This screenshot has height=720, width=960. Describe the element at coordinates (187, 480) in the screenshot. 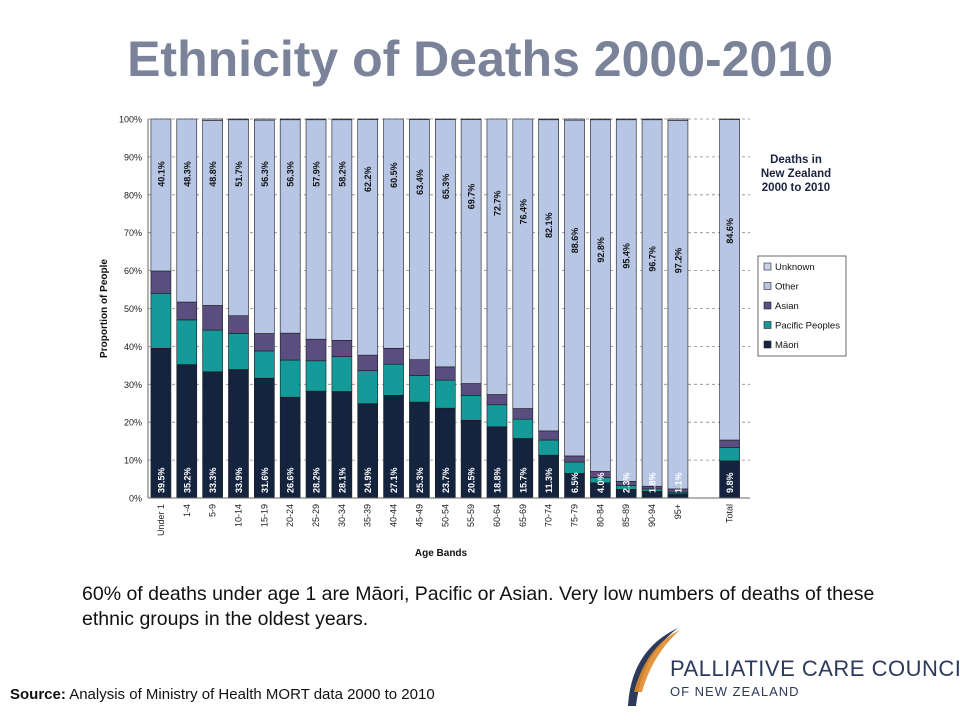

I see `maori-data-label: 35.2%` at that location.